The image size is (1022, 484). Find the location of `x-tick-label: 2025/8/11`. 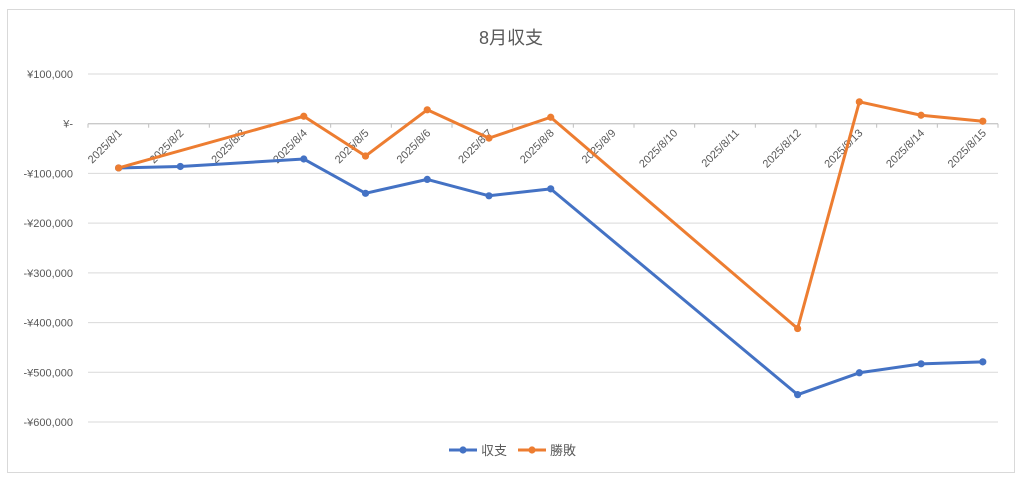

x-tick-label: 2025/8/11 is located at coordinates (720, 148).